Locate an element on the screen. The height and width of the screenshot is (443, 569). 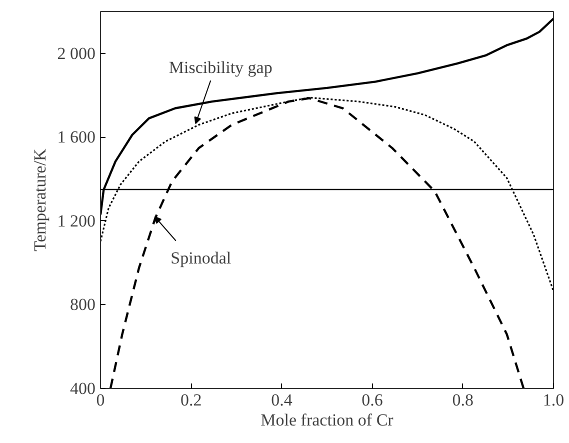
y-axis-title: Temperature/K is located at coordinates (40, 200).